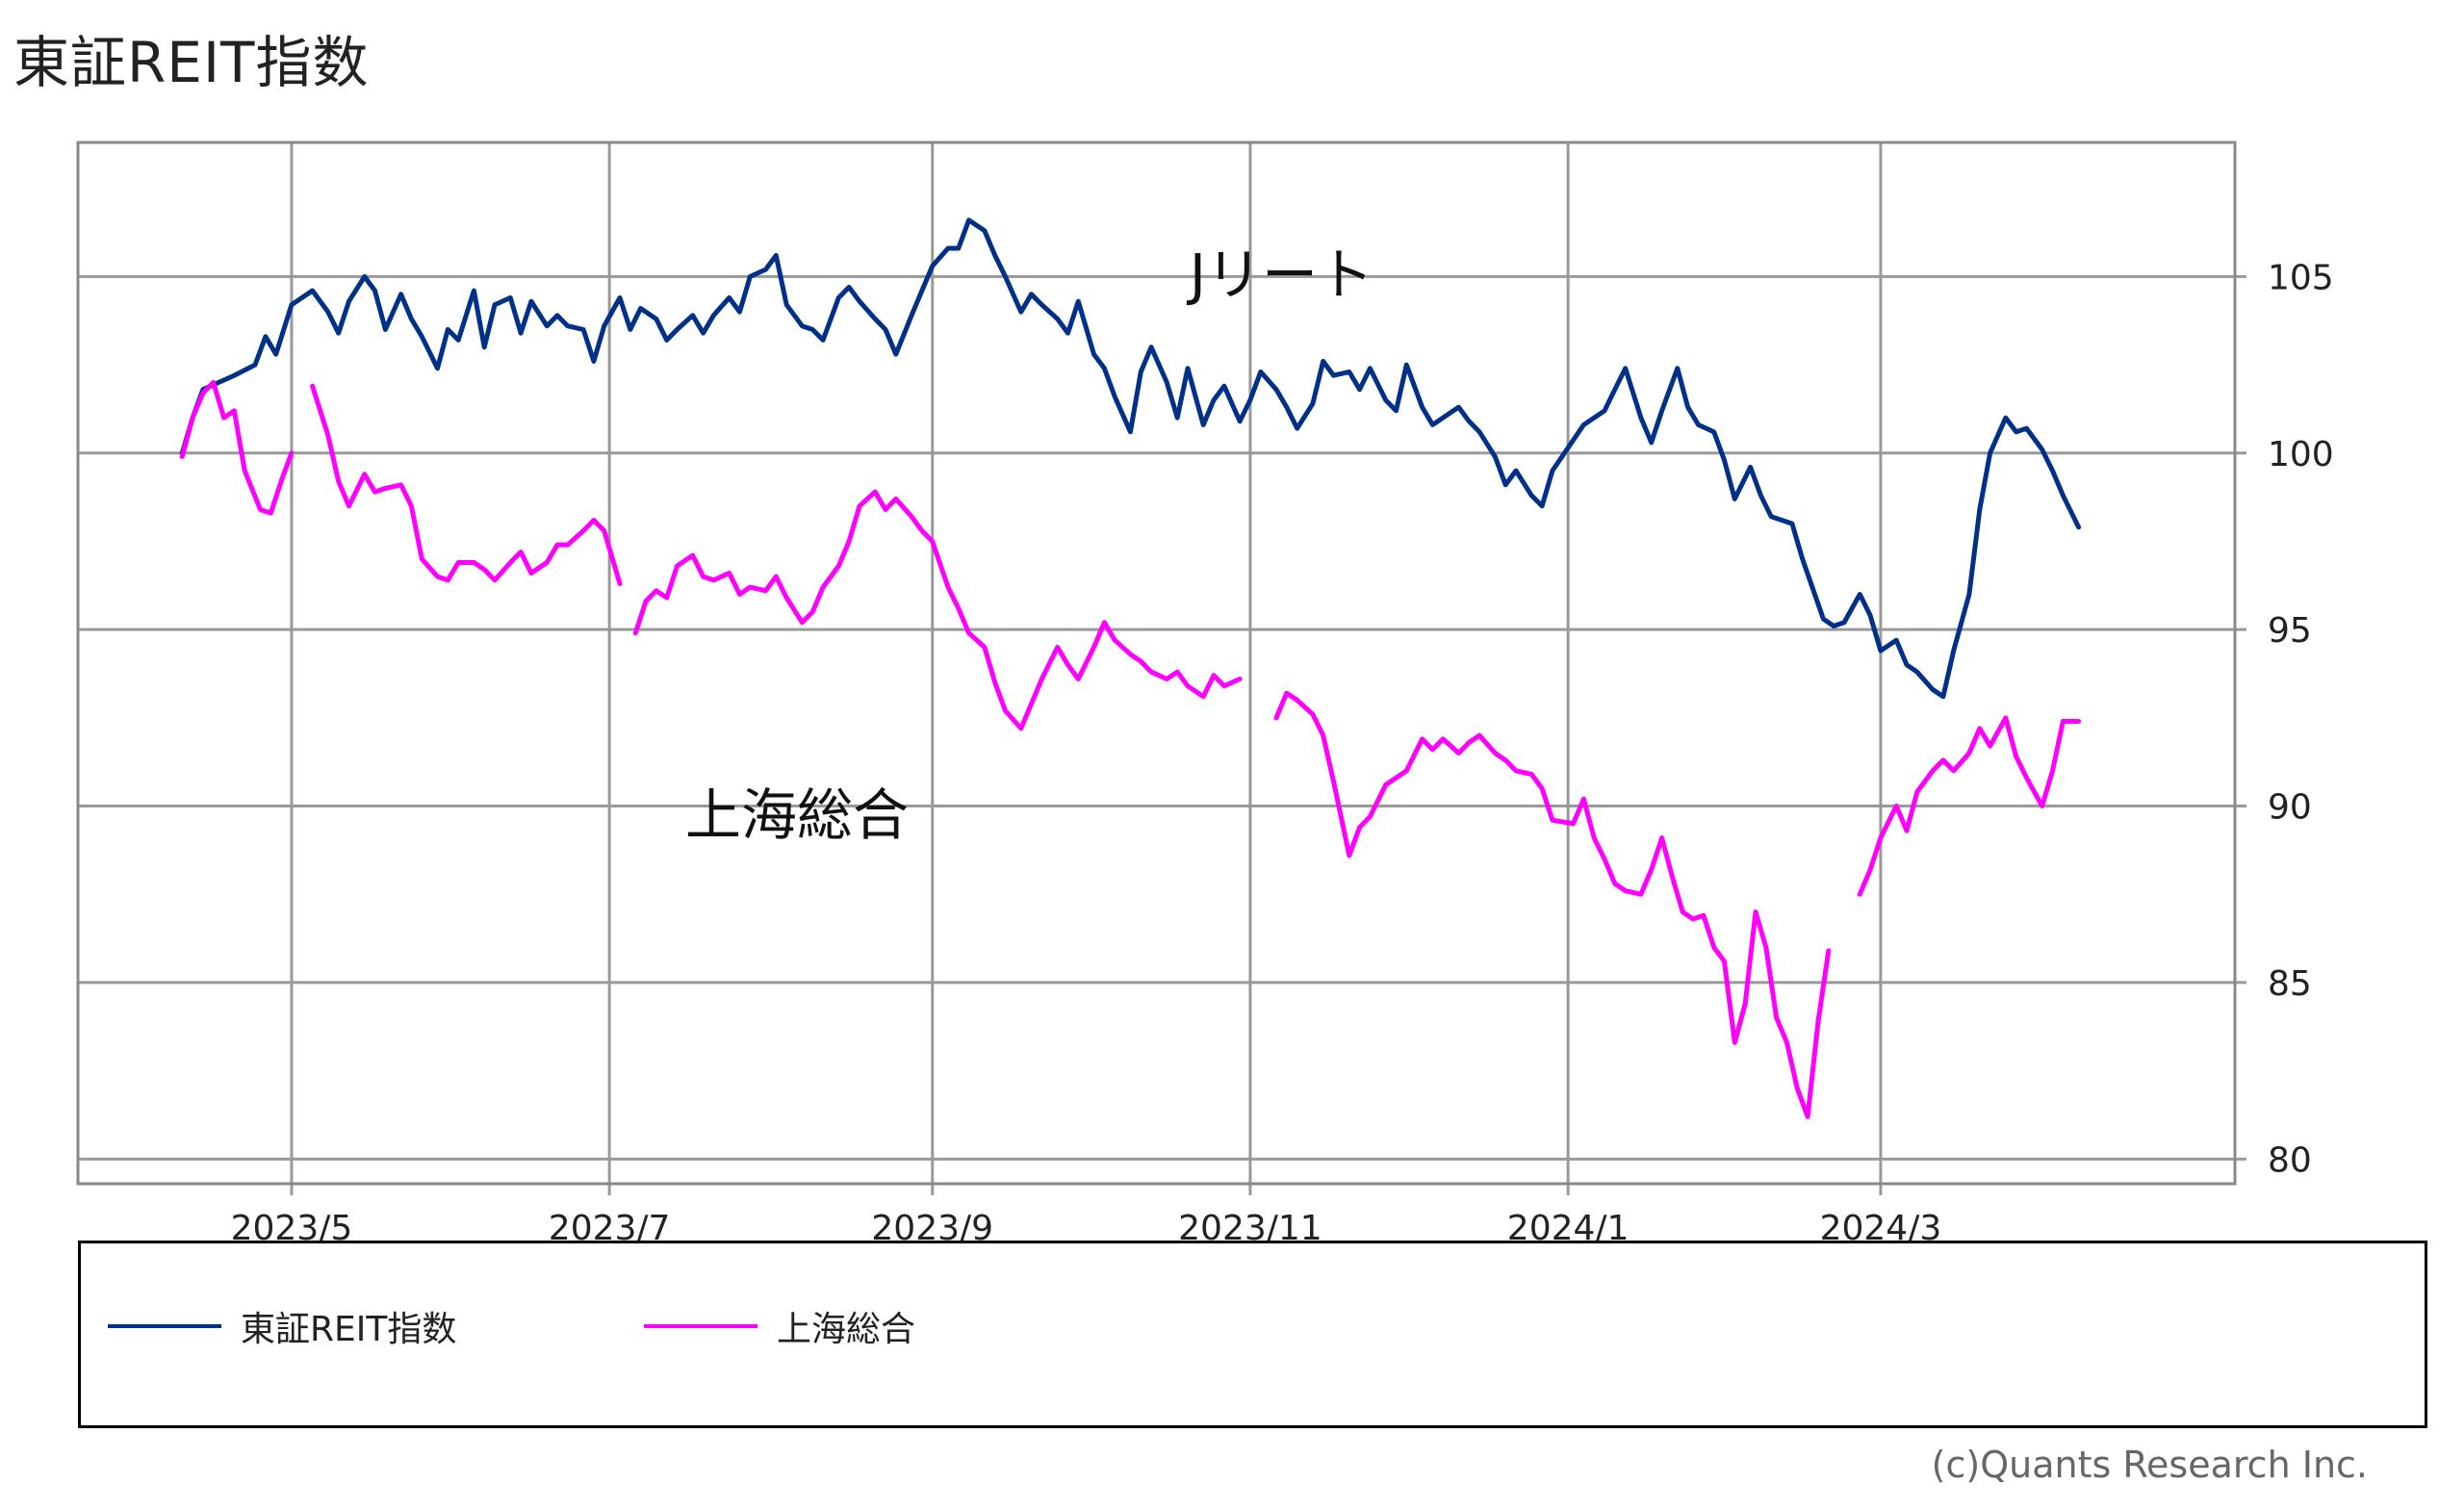 This screenshot has width=2464, height=1510. What do you see at coordinates (2290, 808) in the screenshot?
I see `y-tick-label: 90` at bounding box center [2290, 808].